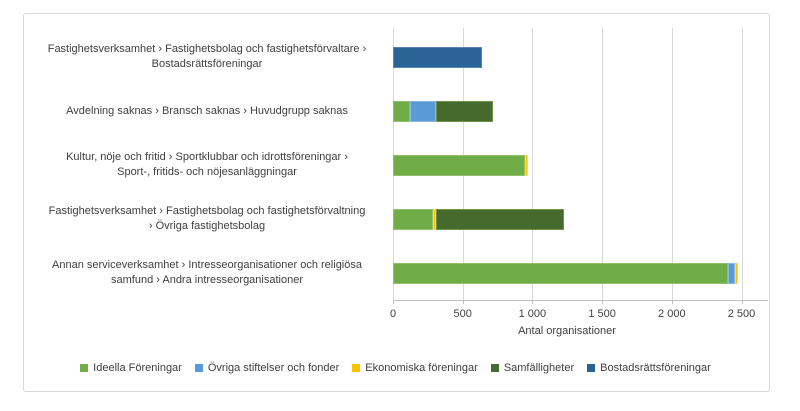  I want to click on legend-label: Samfälligheter, so click(539, 368).